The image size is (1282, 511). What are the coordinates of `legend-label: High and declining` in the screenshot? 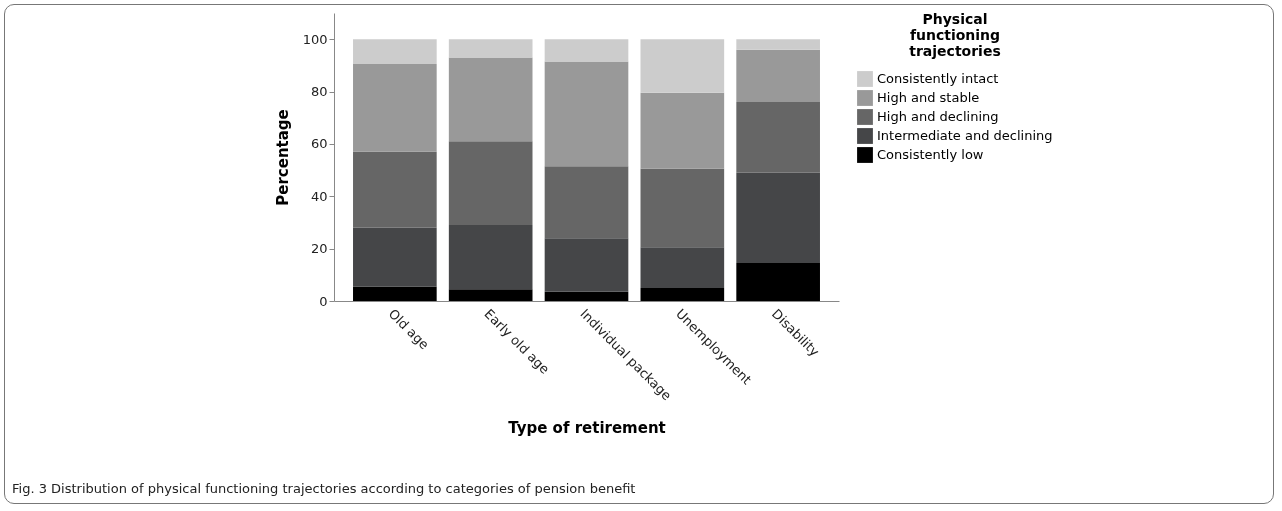 It's located at (938, 116).